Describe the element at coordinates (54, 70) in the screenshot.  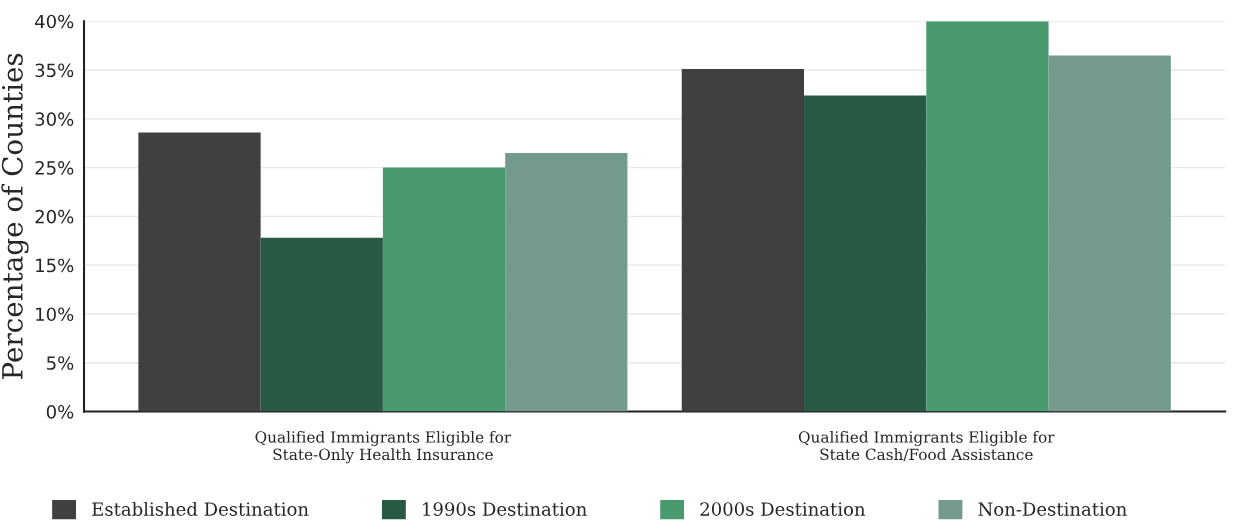
I see `y-tick-label: 35%` at that location.